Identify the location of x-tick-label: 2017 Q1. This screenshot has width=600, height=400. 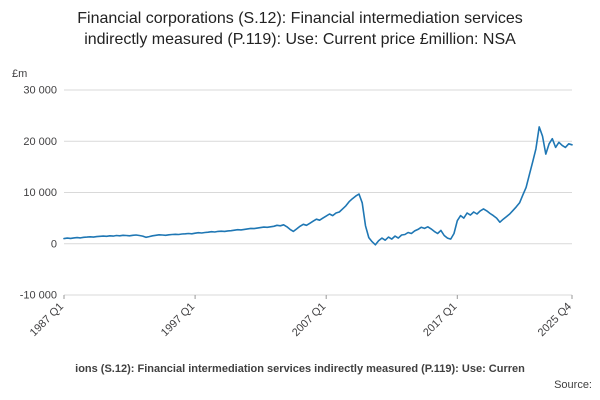
(440, 320).